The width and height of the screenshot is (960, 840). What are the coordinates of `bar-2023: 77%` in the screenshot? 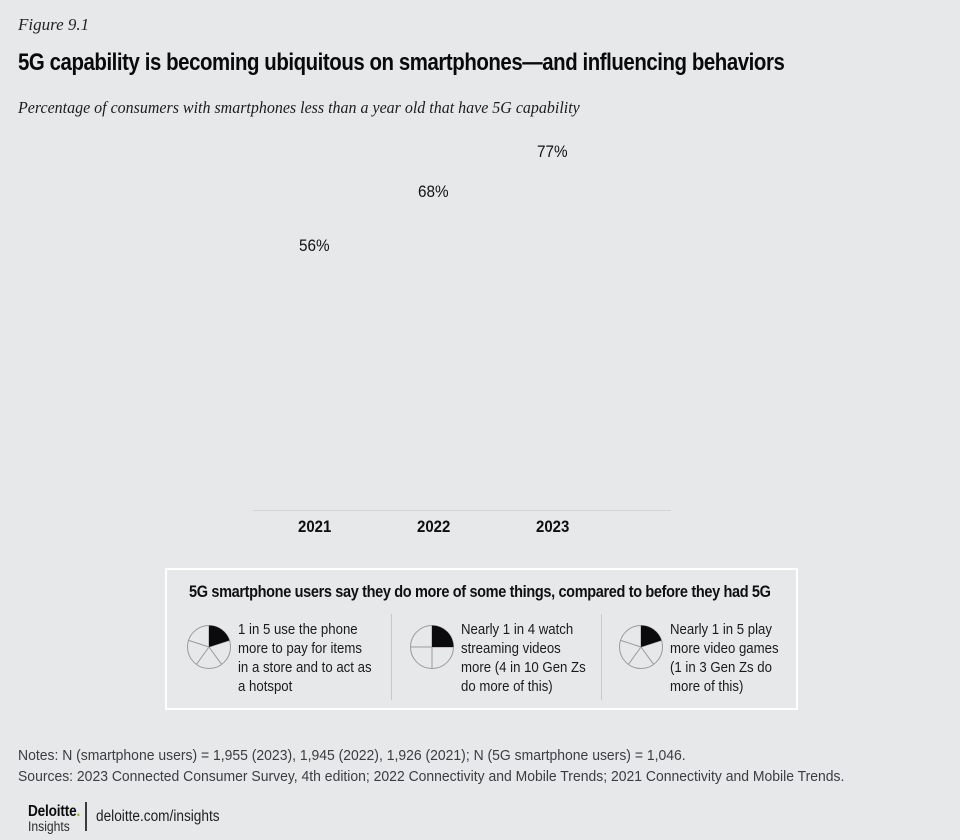 It's located at (581, 326).